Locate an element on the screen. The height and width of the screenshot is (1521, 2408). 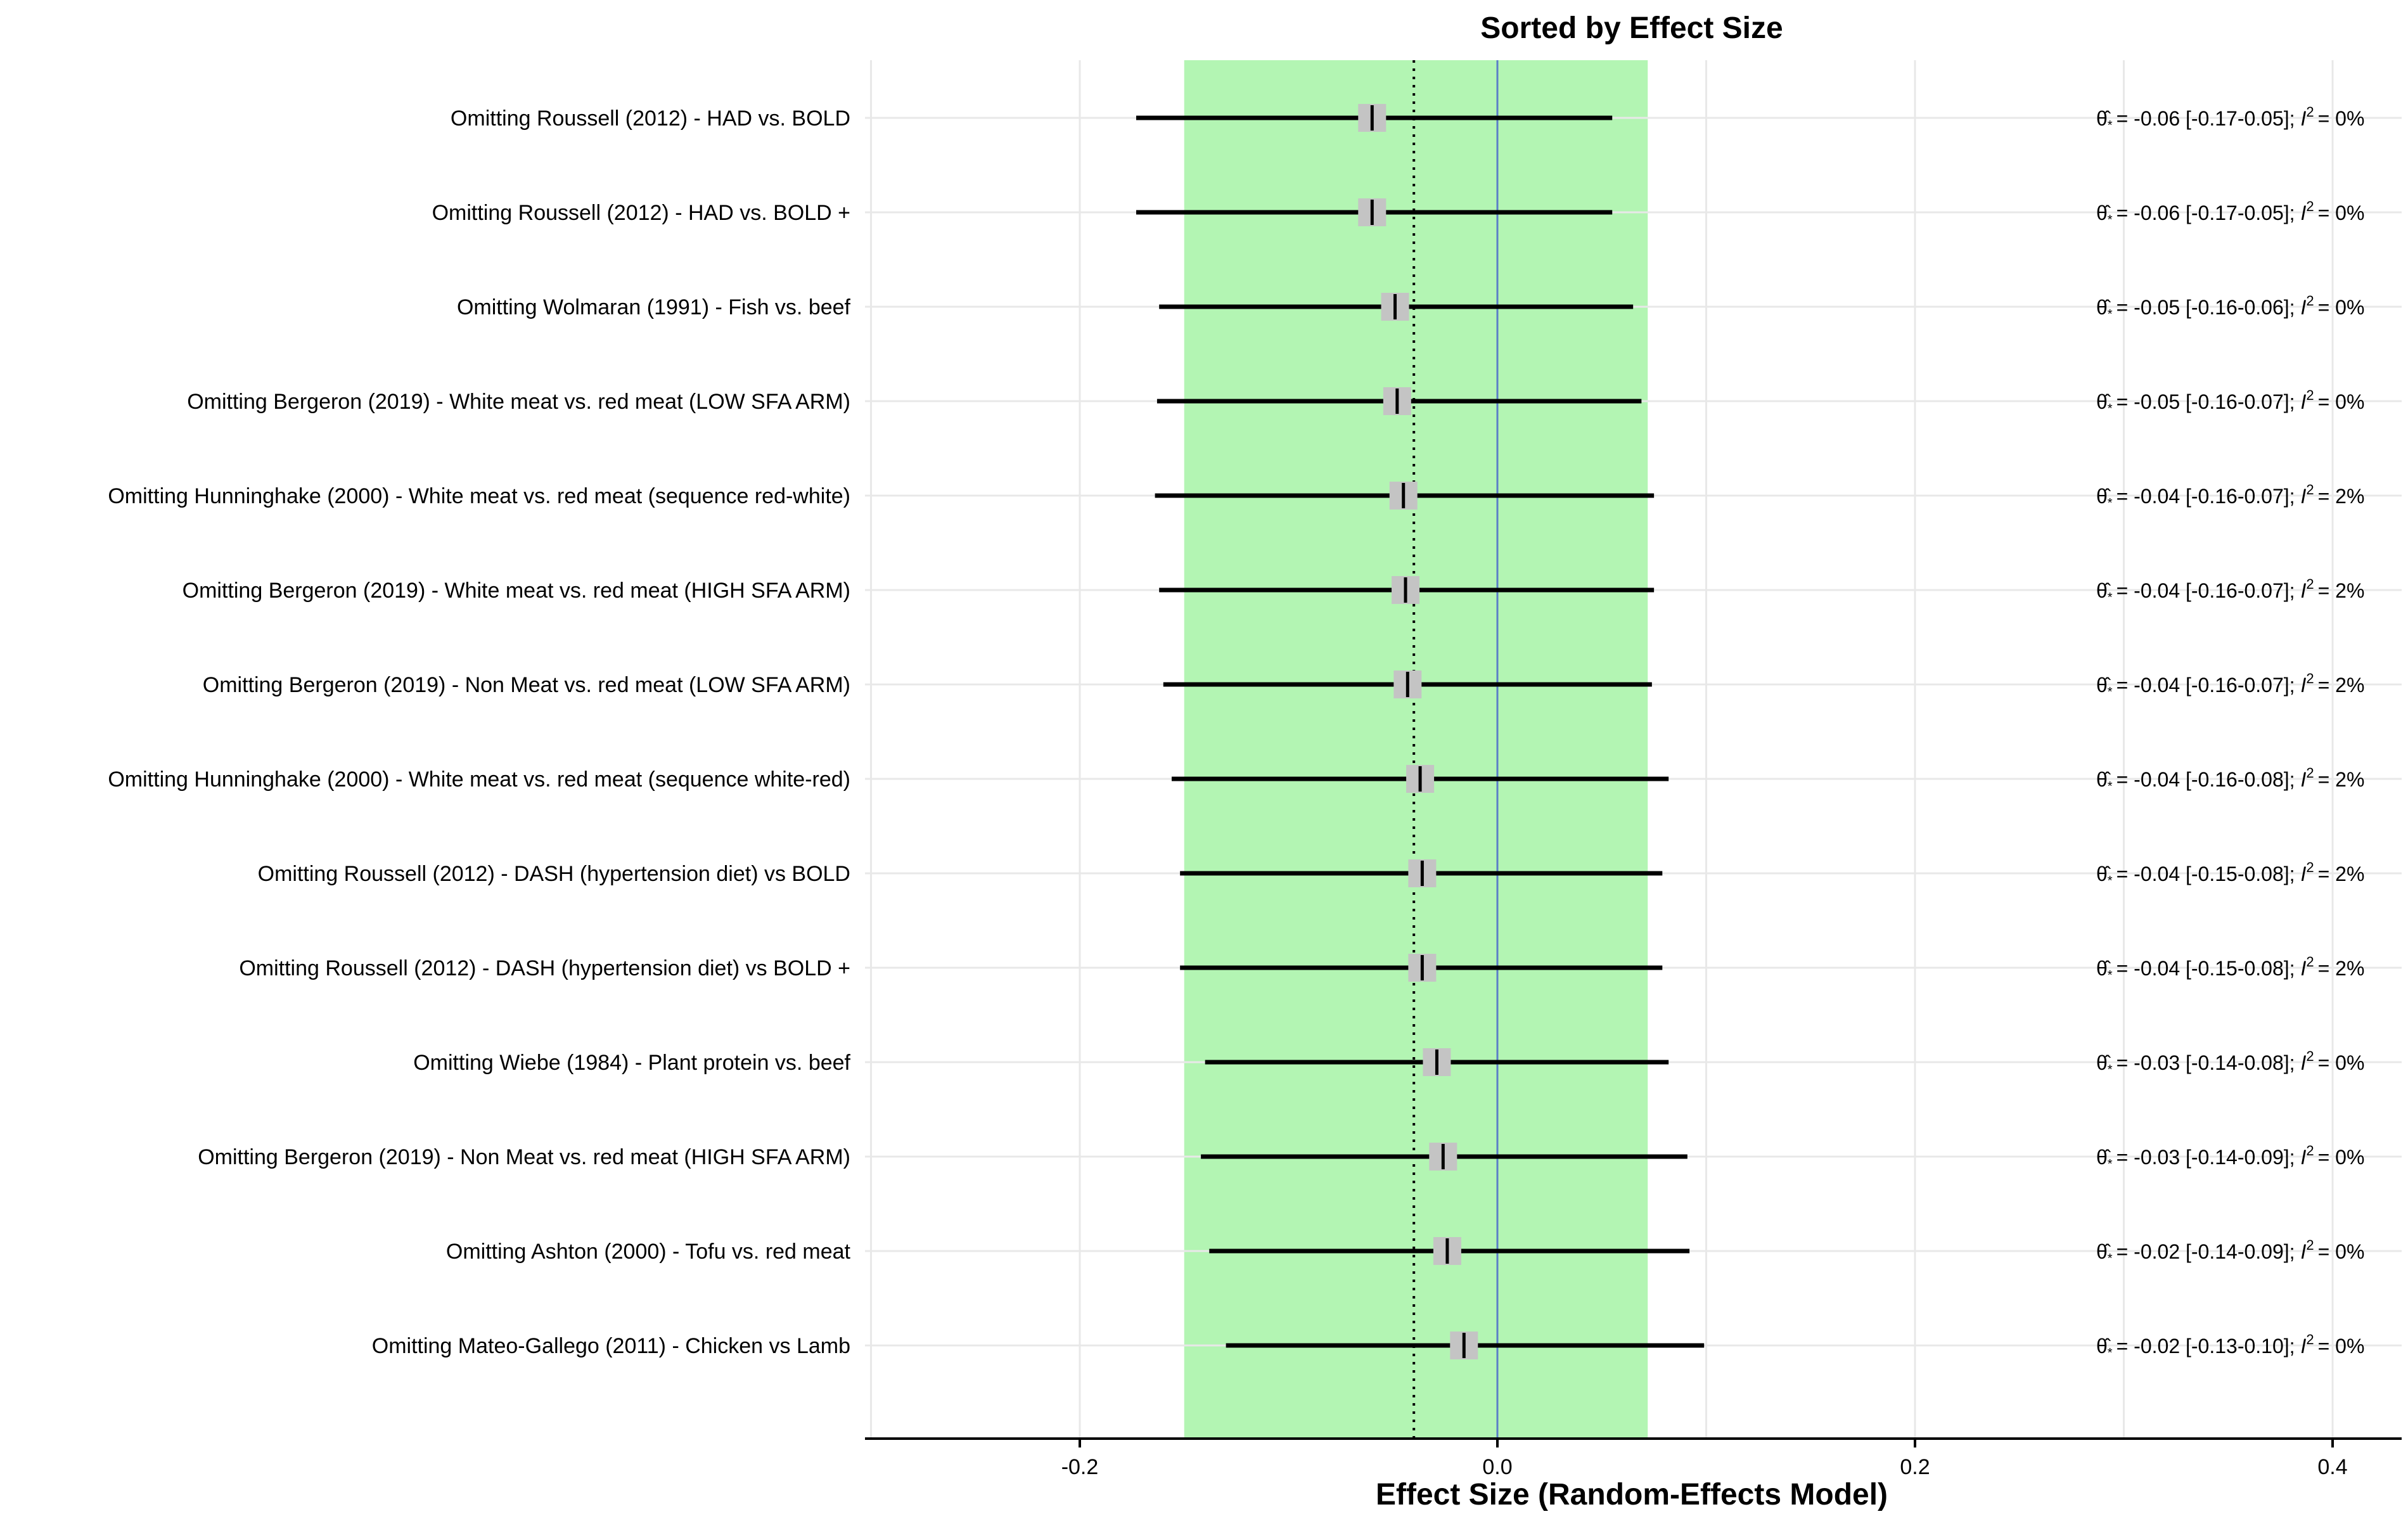
effect-annotation: θ̂* = -0.03 [-0.14-0.08]; I2 = 0% is located at coordinates (2230, 1062).